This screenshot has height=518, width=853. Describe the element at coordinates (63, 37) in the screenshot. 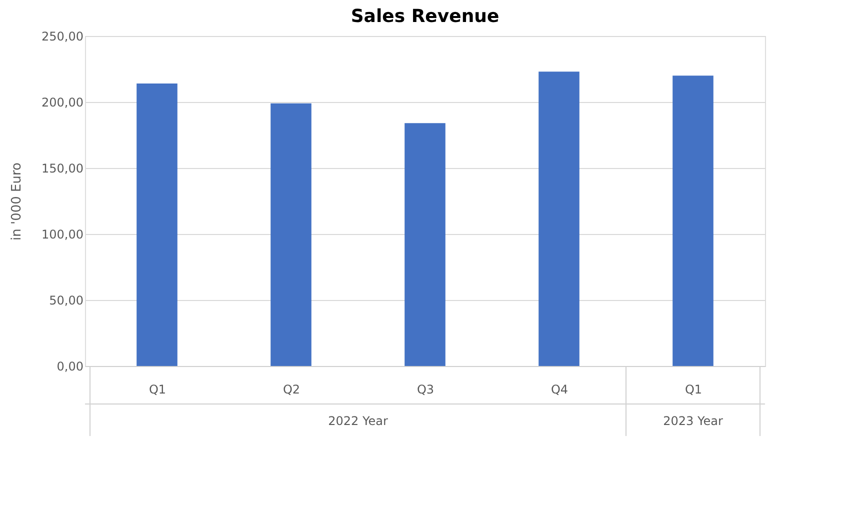

I see `y-tick-label: 250,00` at that location.